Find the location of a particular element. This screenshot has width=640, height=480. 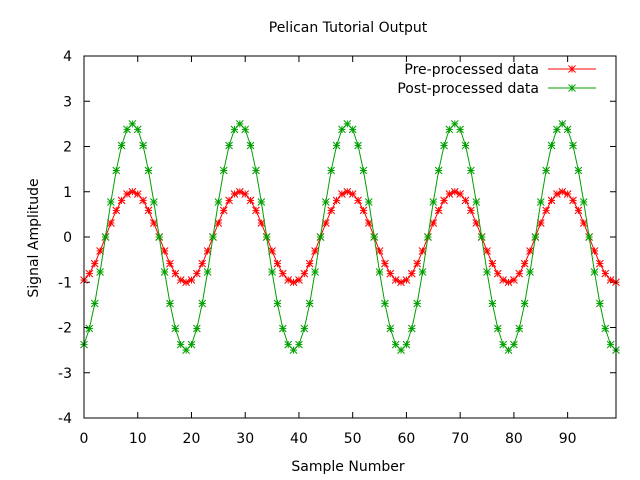

x-tick-label: 20 is located at coordinates (192, 439).